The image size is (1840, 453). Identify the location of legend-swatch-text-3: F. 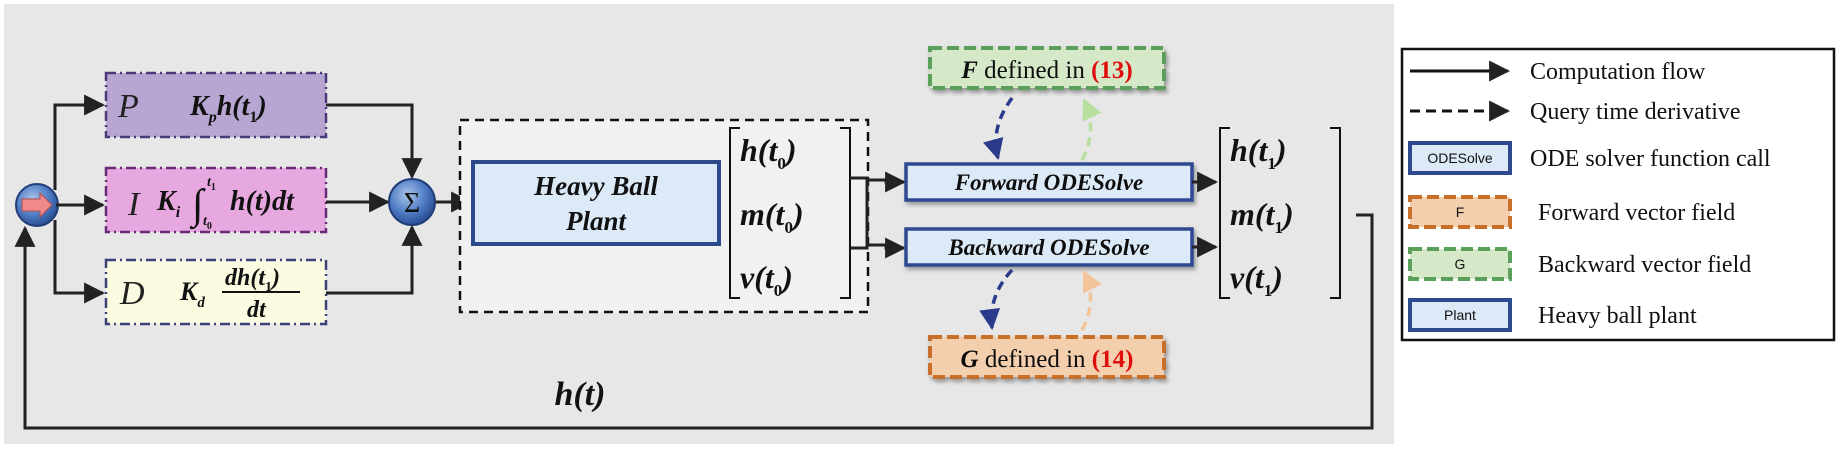
(1460, 212).